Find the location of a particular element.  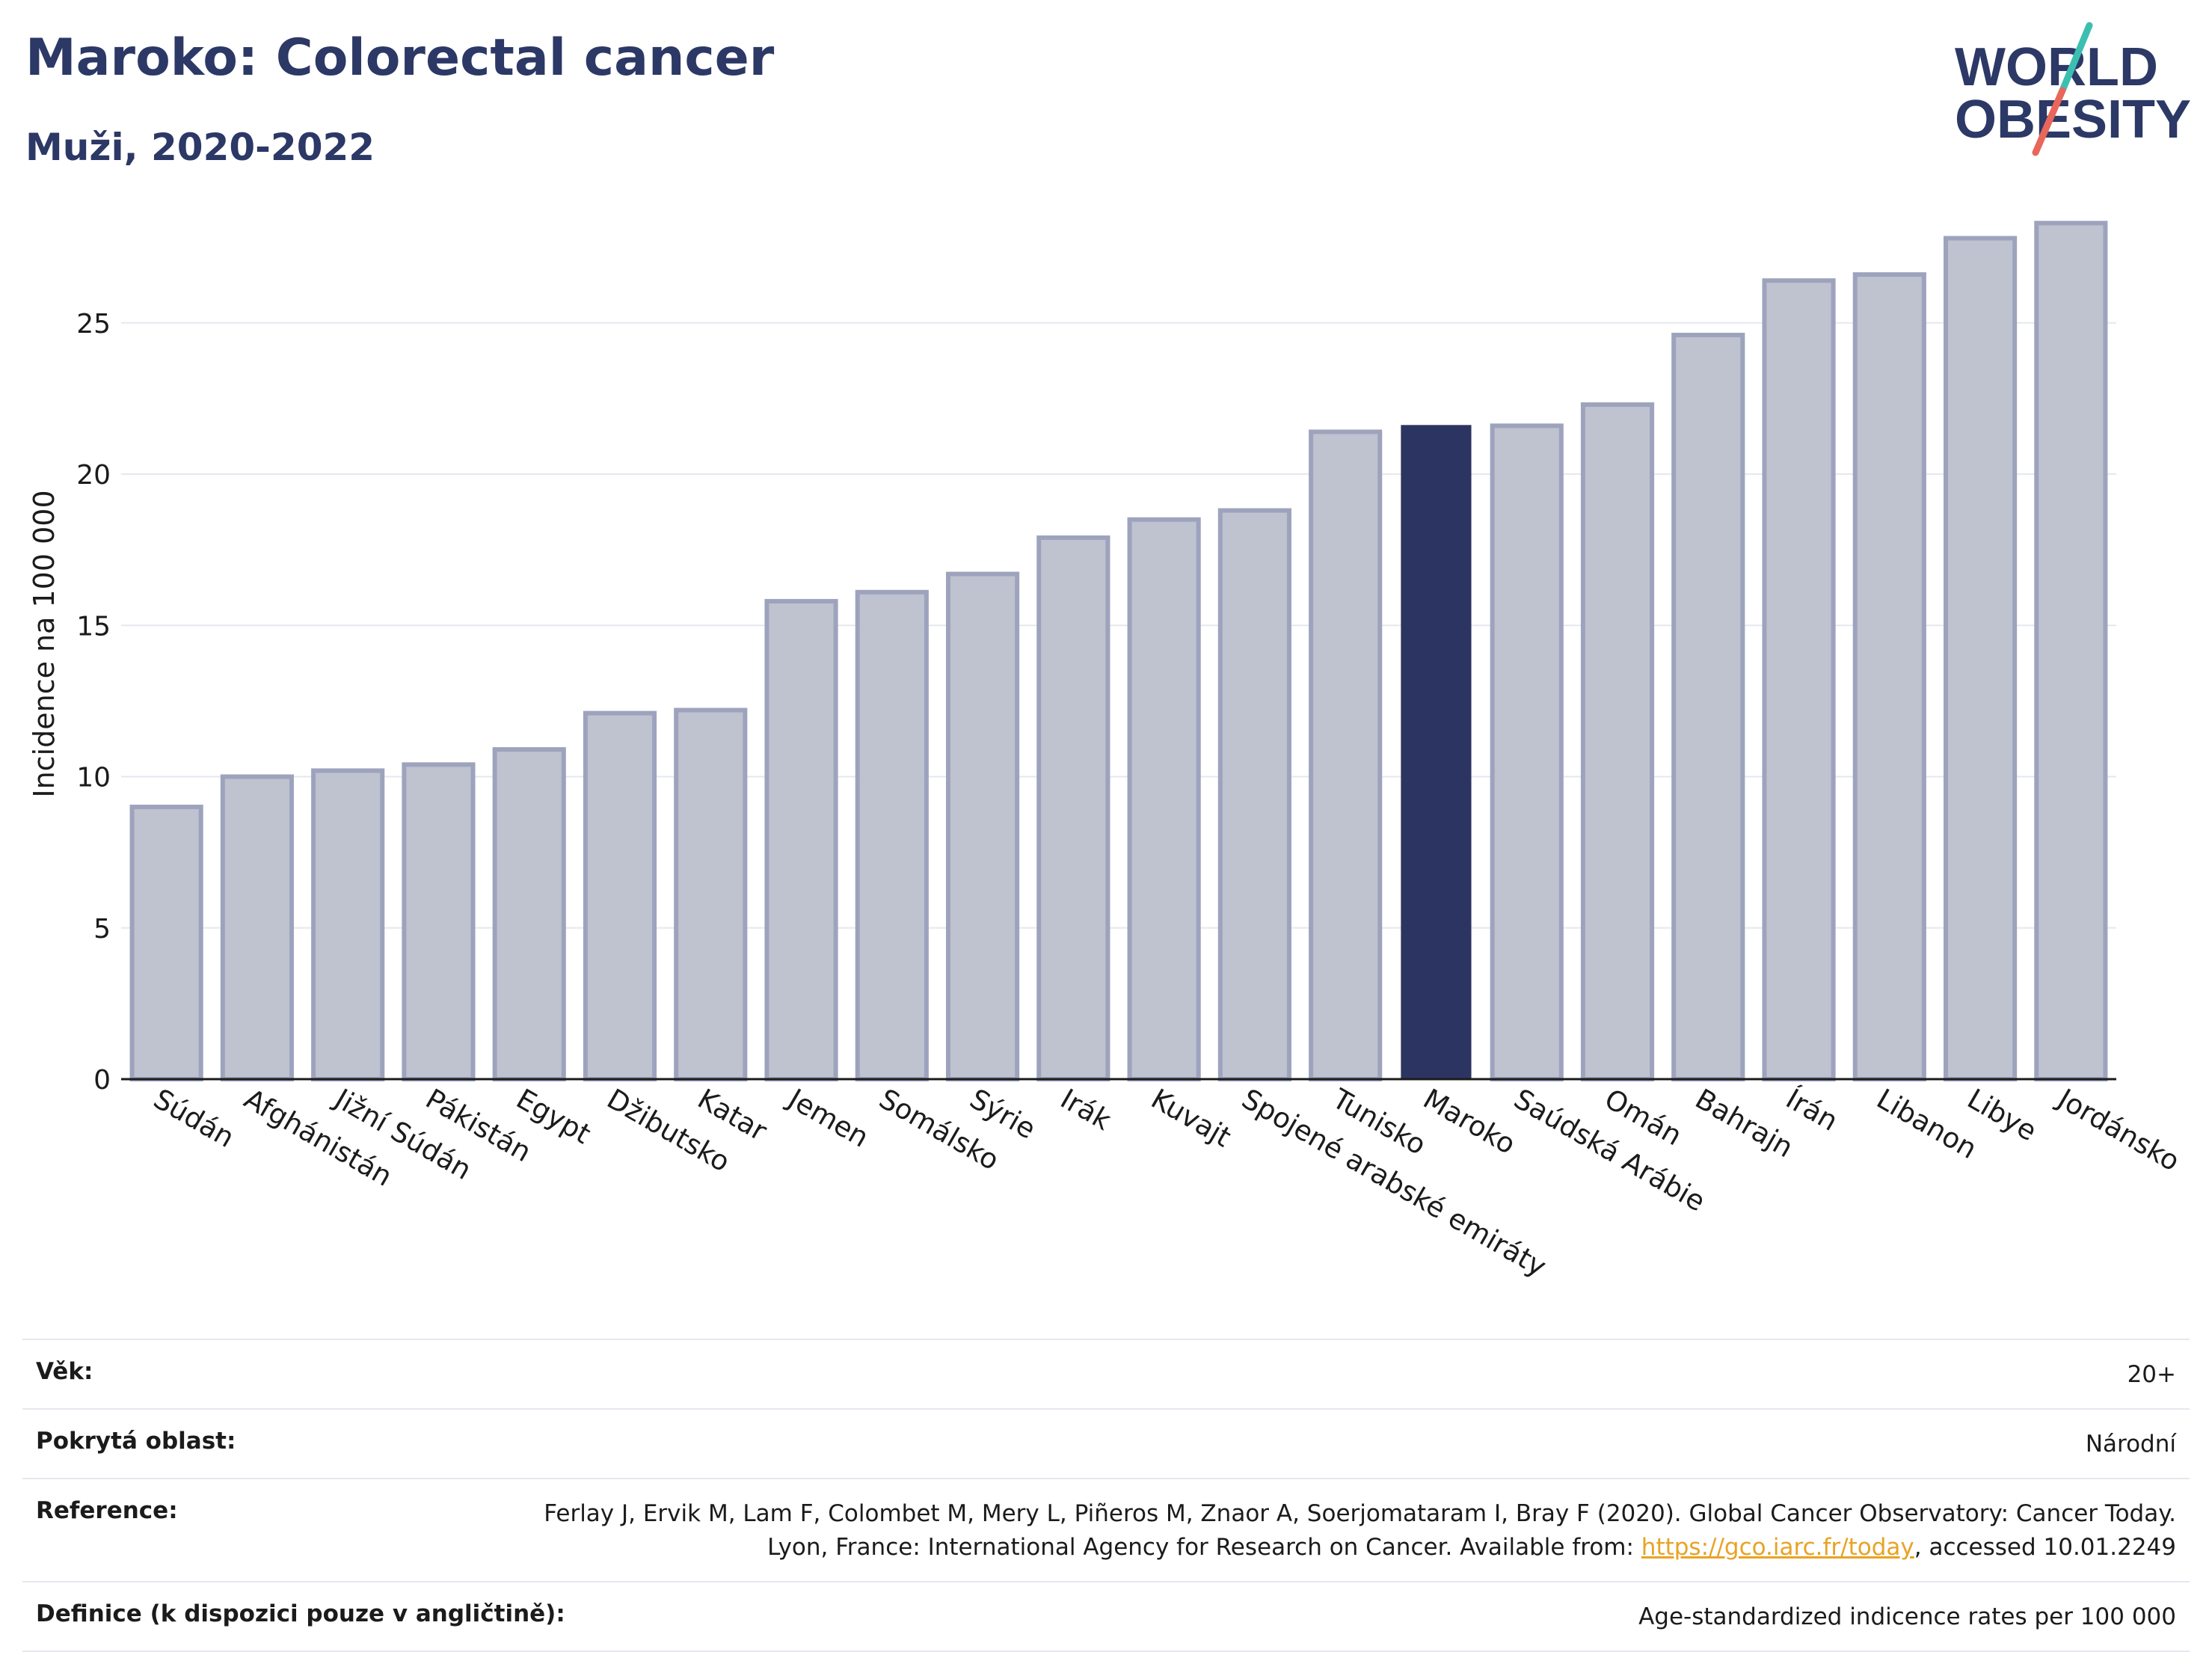

reference-label: Reference: is located at coordinates (107, 1510).